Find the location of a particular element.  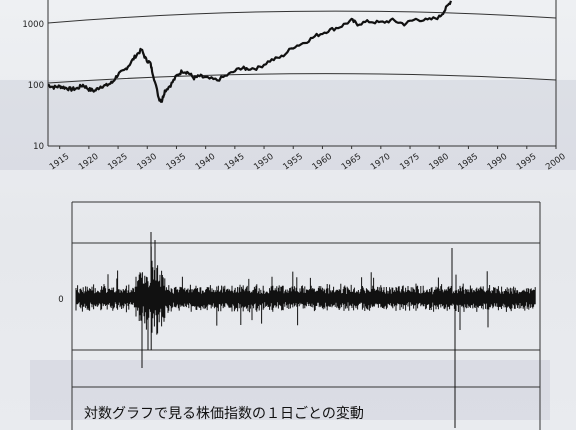

y-tick-label: 1000 is located at coordinates (33, 25).